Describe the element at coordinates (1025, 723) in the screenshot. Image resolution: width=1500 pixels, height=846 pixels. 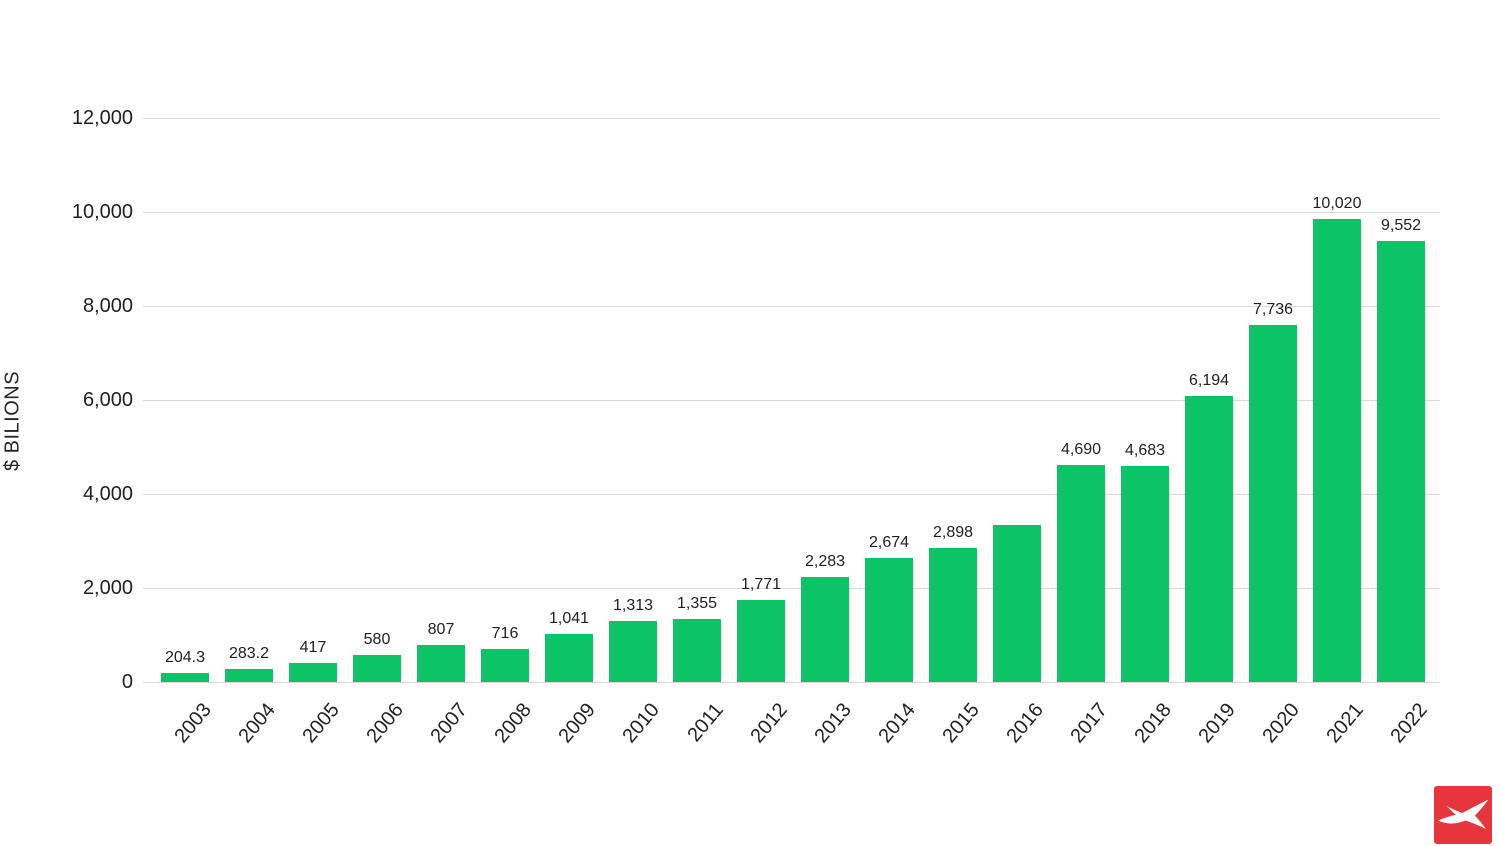
I see `x-tick-label-2016: 2016` at that location.